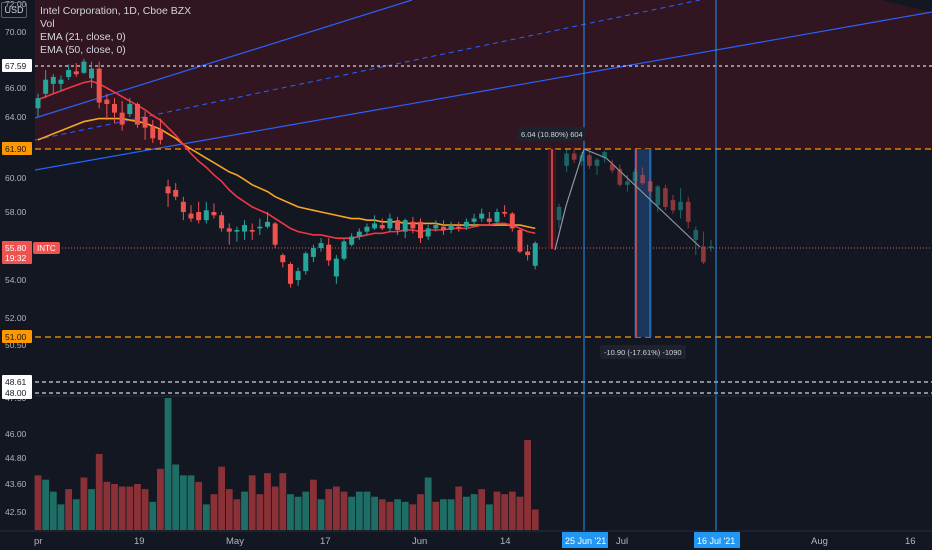 The width and height of the screenshot is (932, 550). What do you see at coordinates (17, 275) in the screenshot?
I see `price-axis-bg` at bounding box center [17, 275].